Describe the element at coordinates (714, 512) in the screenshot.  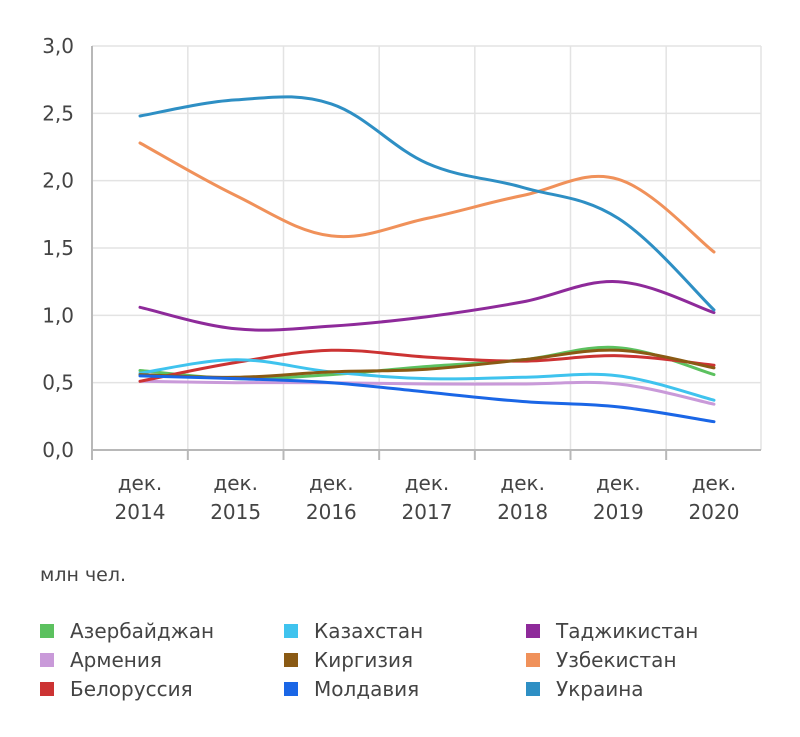
I see `x-tick-label: 2020` at that location.